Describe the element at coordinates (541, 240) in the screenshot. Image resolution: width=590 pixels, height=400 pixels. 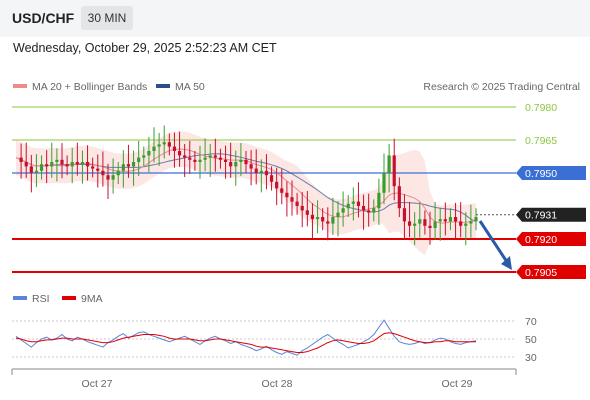
I see `level-tag-0.7920: 0.7920` at that location.